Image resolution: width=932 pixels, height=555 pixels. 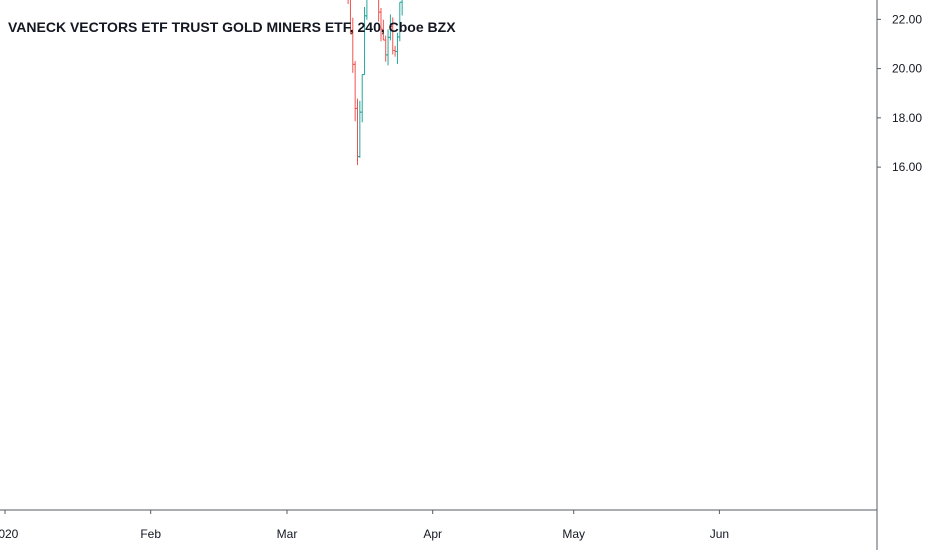 What do you see at coordinates (907, 19) in the screenshot?
I see `price-tick-label: 22.00` at bounding box center [907, 19].